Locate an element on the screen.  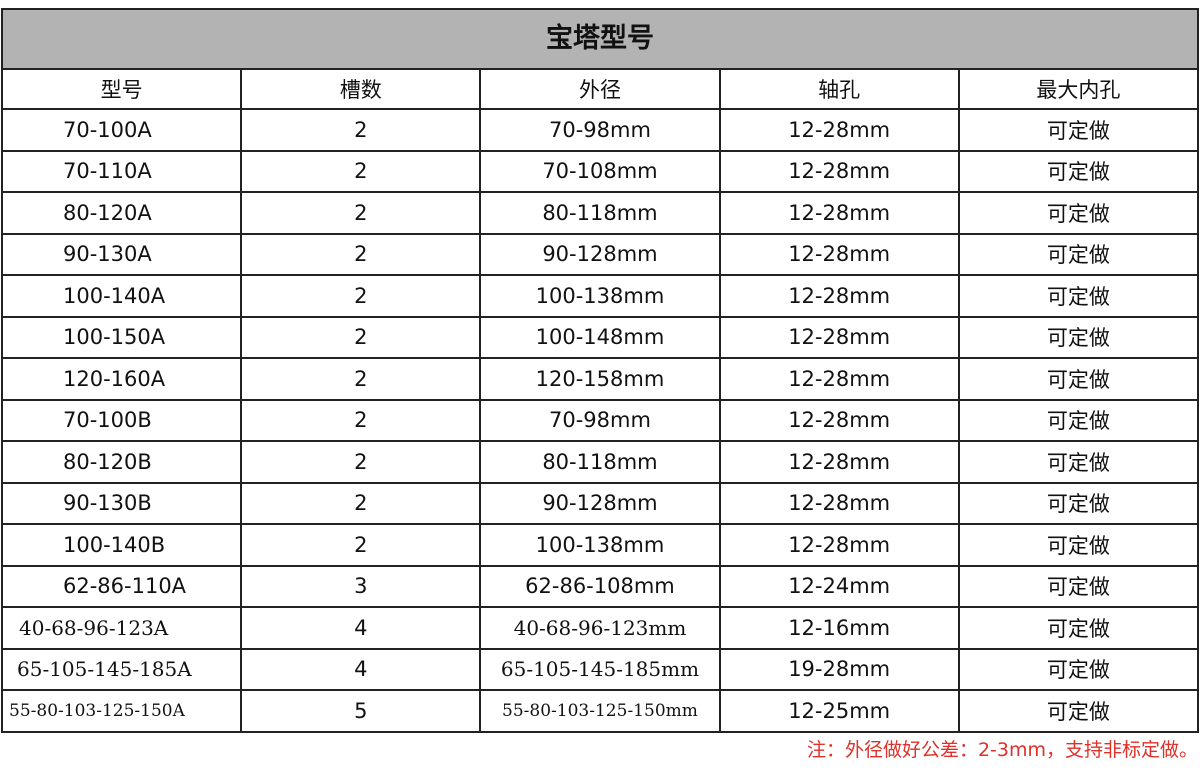
table-cell: 80-120B is located at coordinates (121, 462).